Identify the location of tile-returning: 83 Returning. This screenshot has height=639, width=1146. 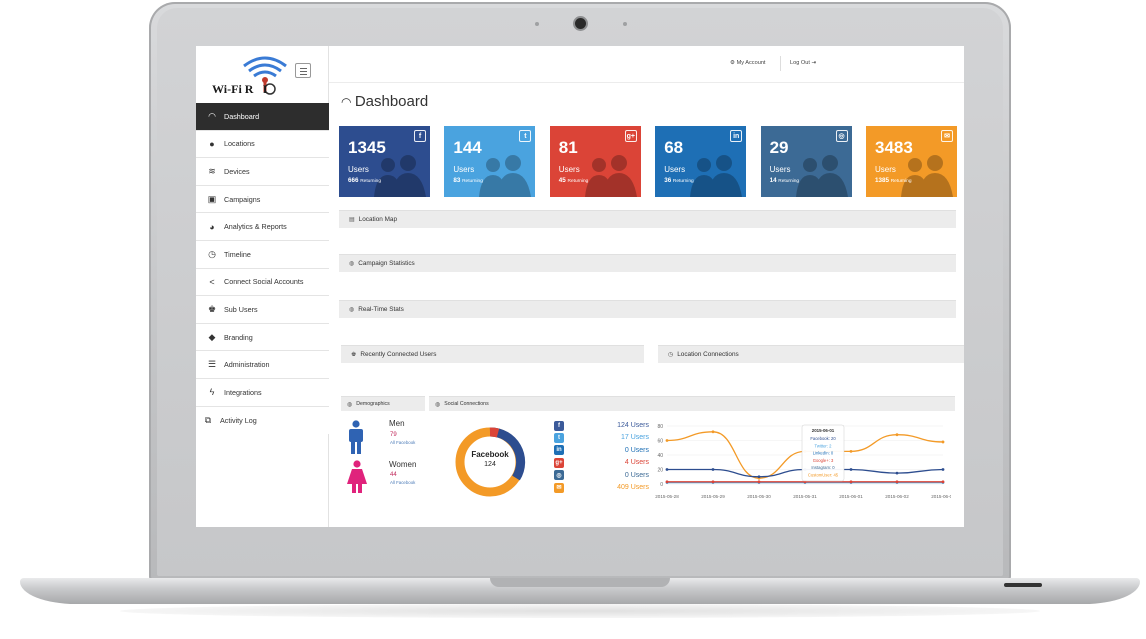
(468, 180).